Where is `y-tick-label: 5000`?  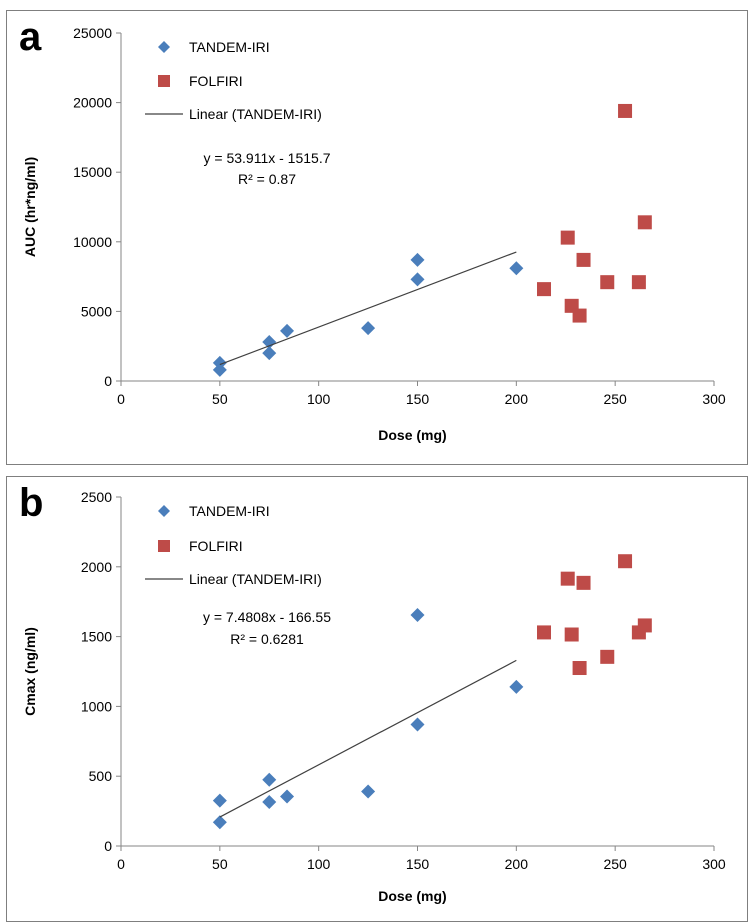 y-tick-label: 5000 is located at coordinates (96, 311).